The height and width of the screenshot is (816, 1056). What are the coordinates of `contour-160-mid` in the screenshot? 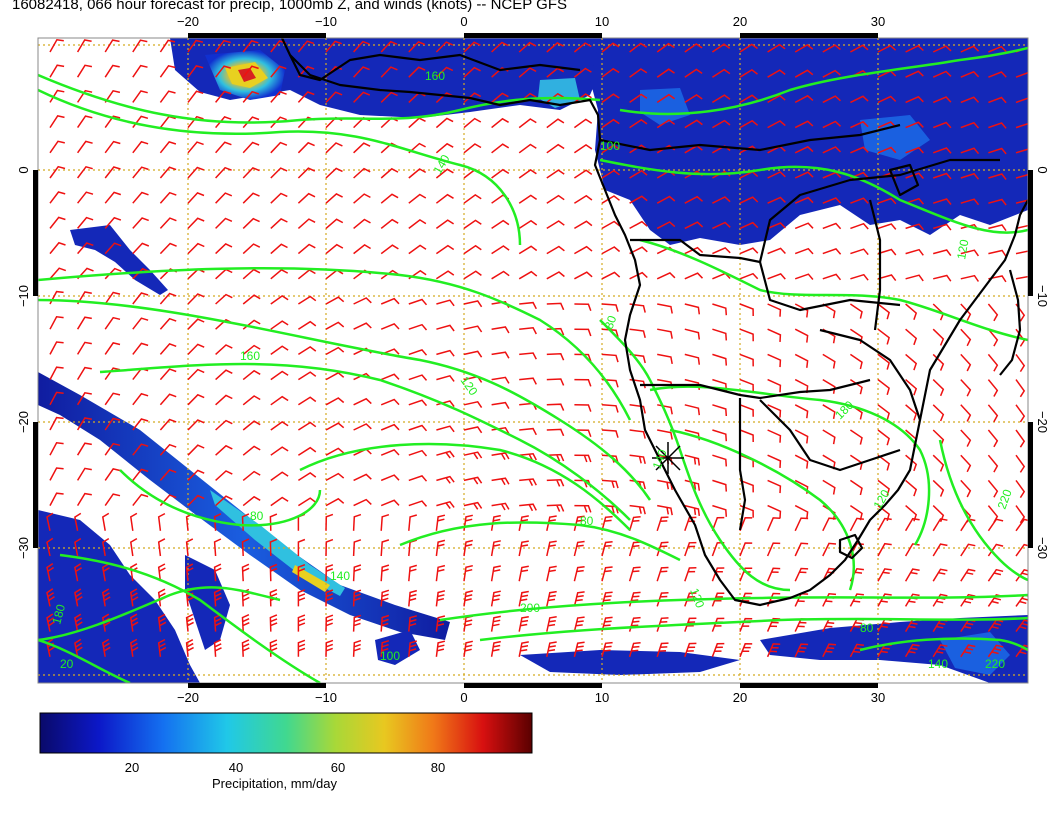 It's located at (335, 344).